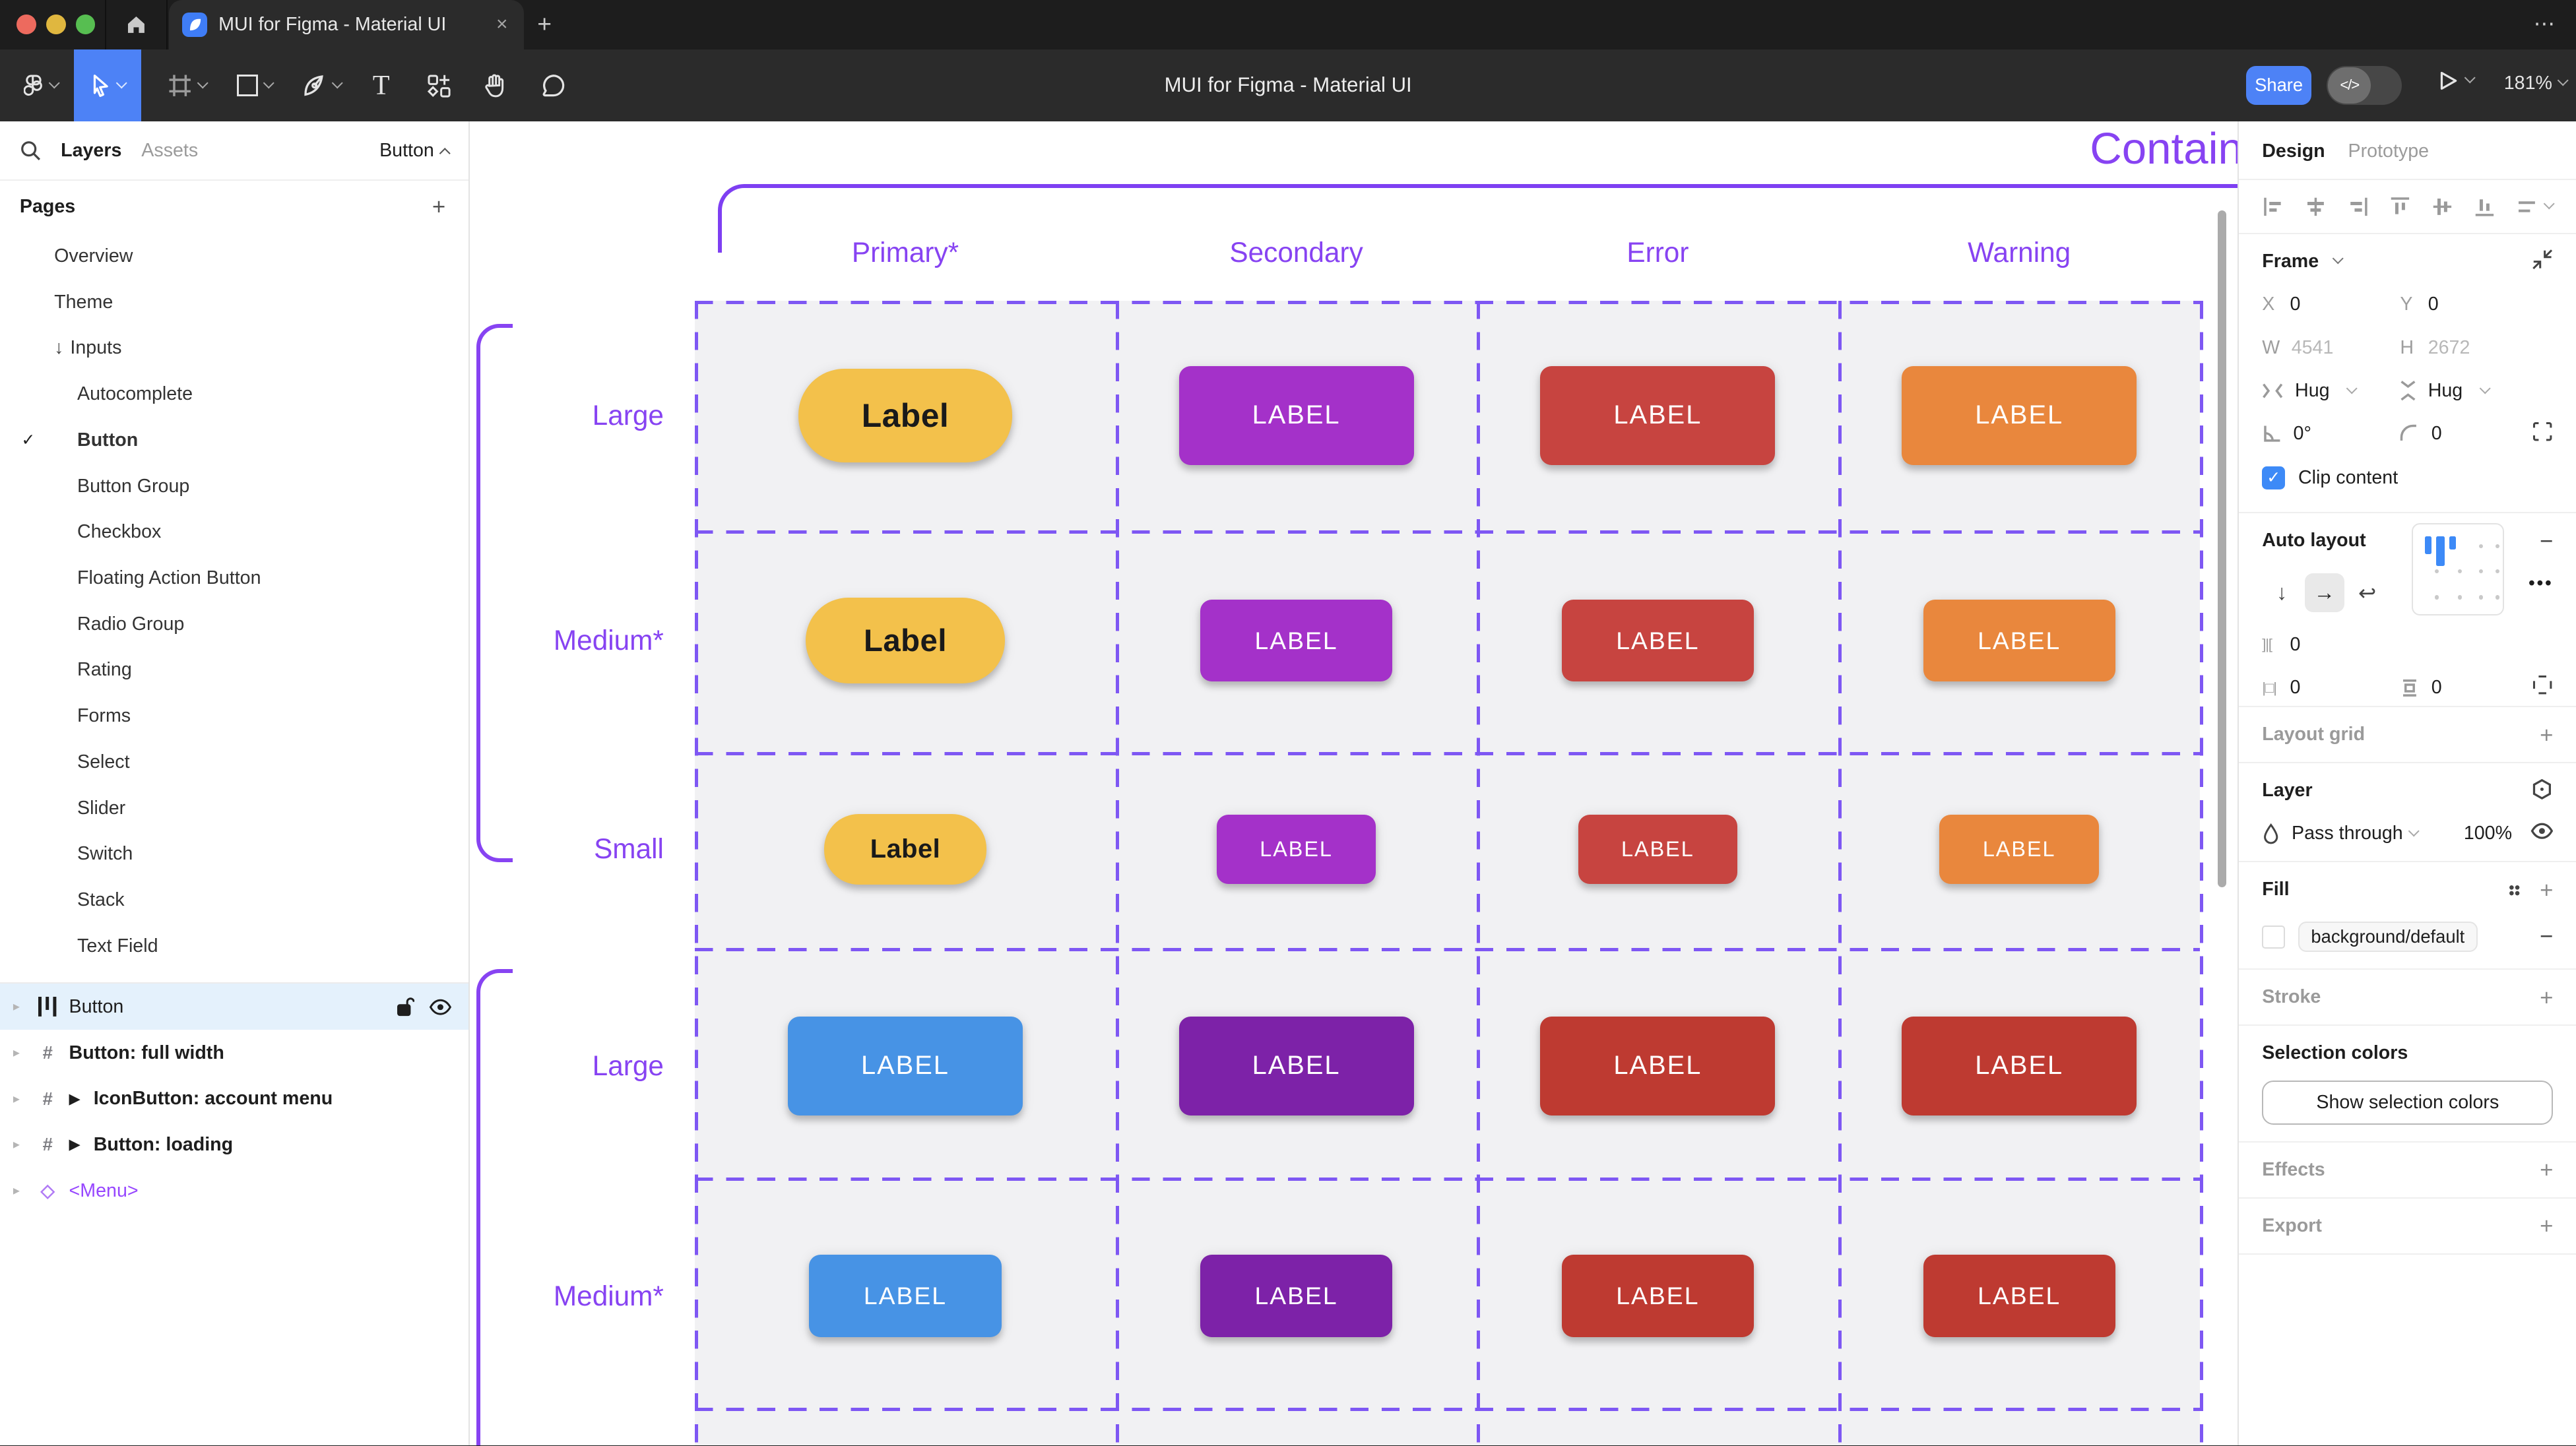  Describe the element at coordinates (2331, 391) in the screenshot. I see `horizontal-resizing-dropdown: Hug` at that location.